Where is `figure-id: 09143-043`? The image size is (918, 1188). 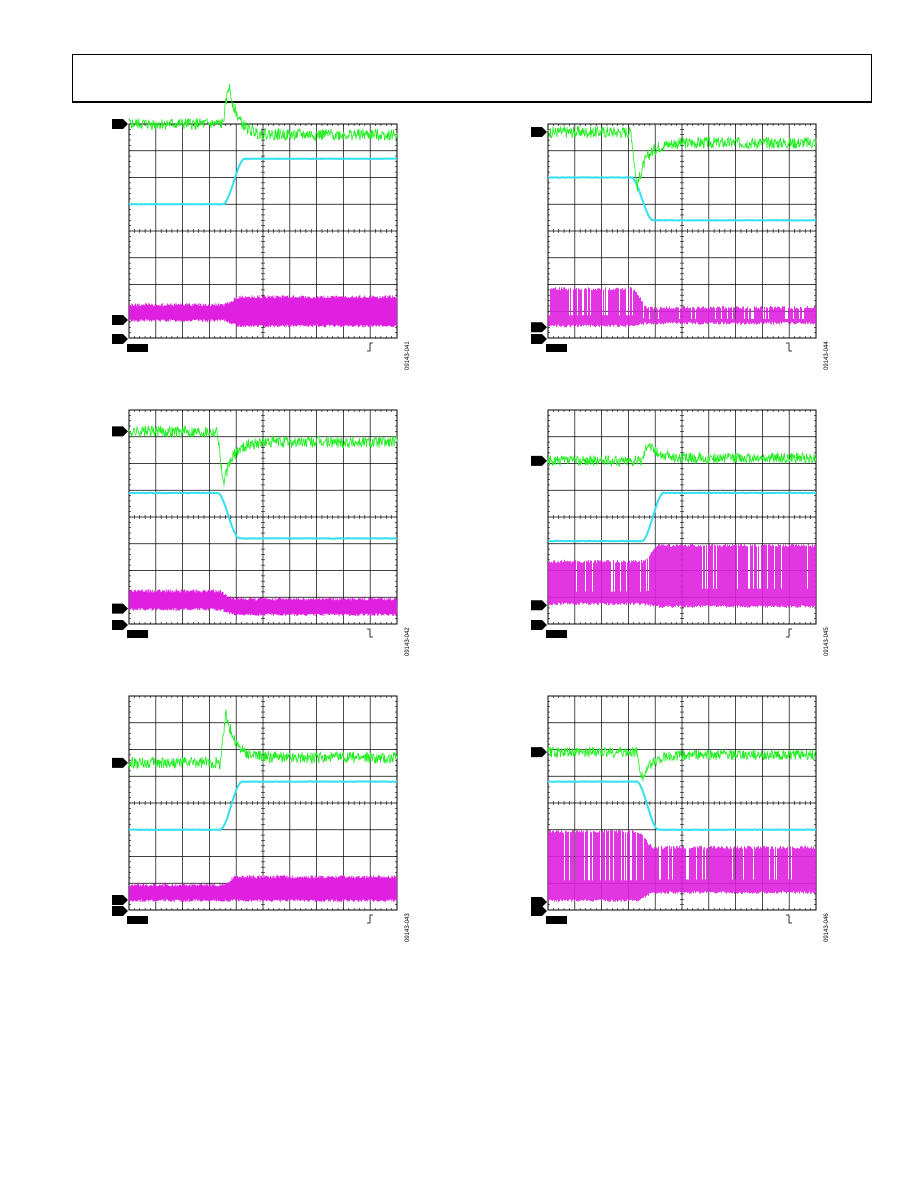
figure-id: 09143-043 is located at coordinates (408, 927).